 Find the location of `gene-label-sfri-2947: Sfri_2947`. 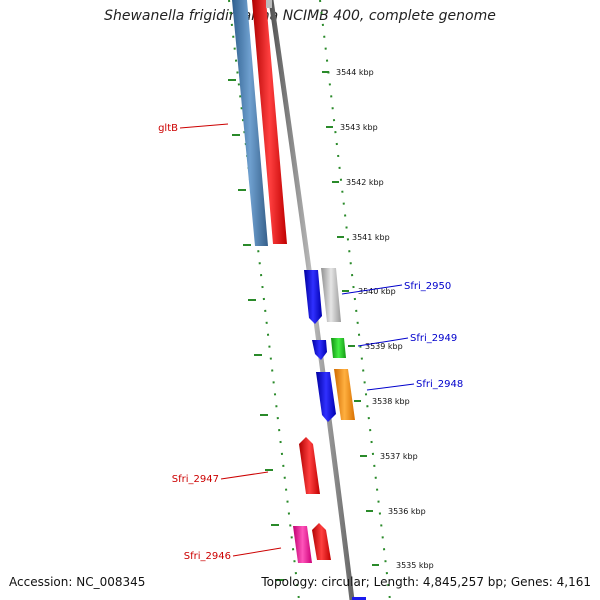

gene-label-sfri-2947: Sfri_2947 is located at coordinates (195, 479).